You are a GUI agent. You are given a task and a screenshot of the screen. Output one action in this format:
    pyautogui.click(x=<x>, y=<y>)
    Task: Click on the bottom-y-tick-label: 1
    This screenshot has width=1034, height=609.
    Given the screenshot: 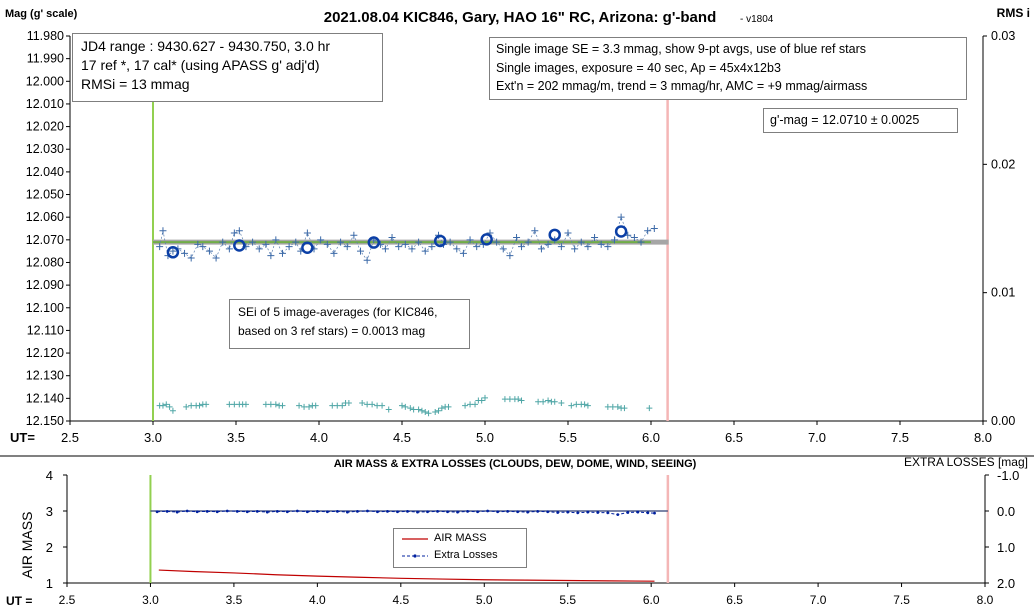 What is the action you would take?
    pyautogui.click(x=49, y=583)
    